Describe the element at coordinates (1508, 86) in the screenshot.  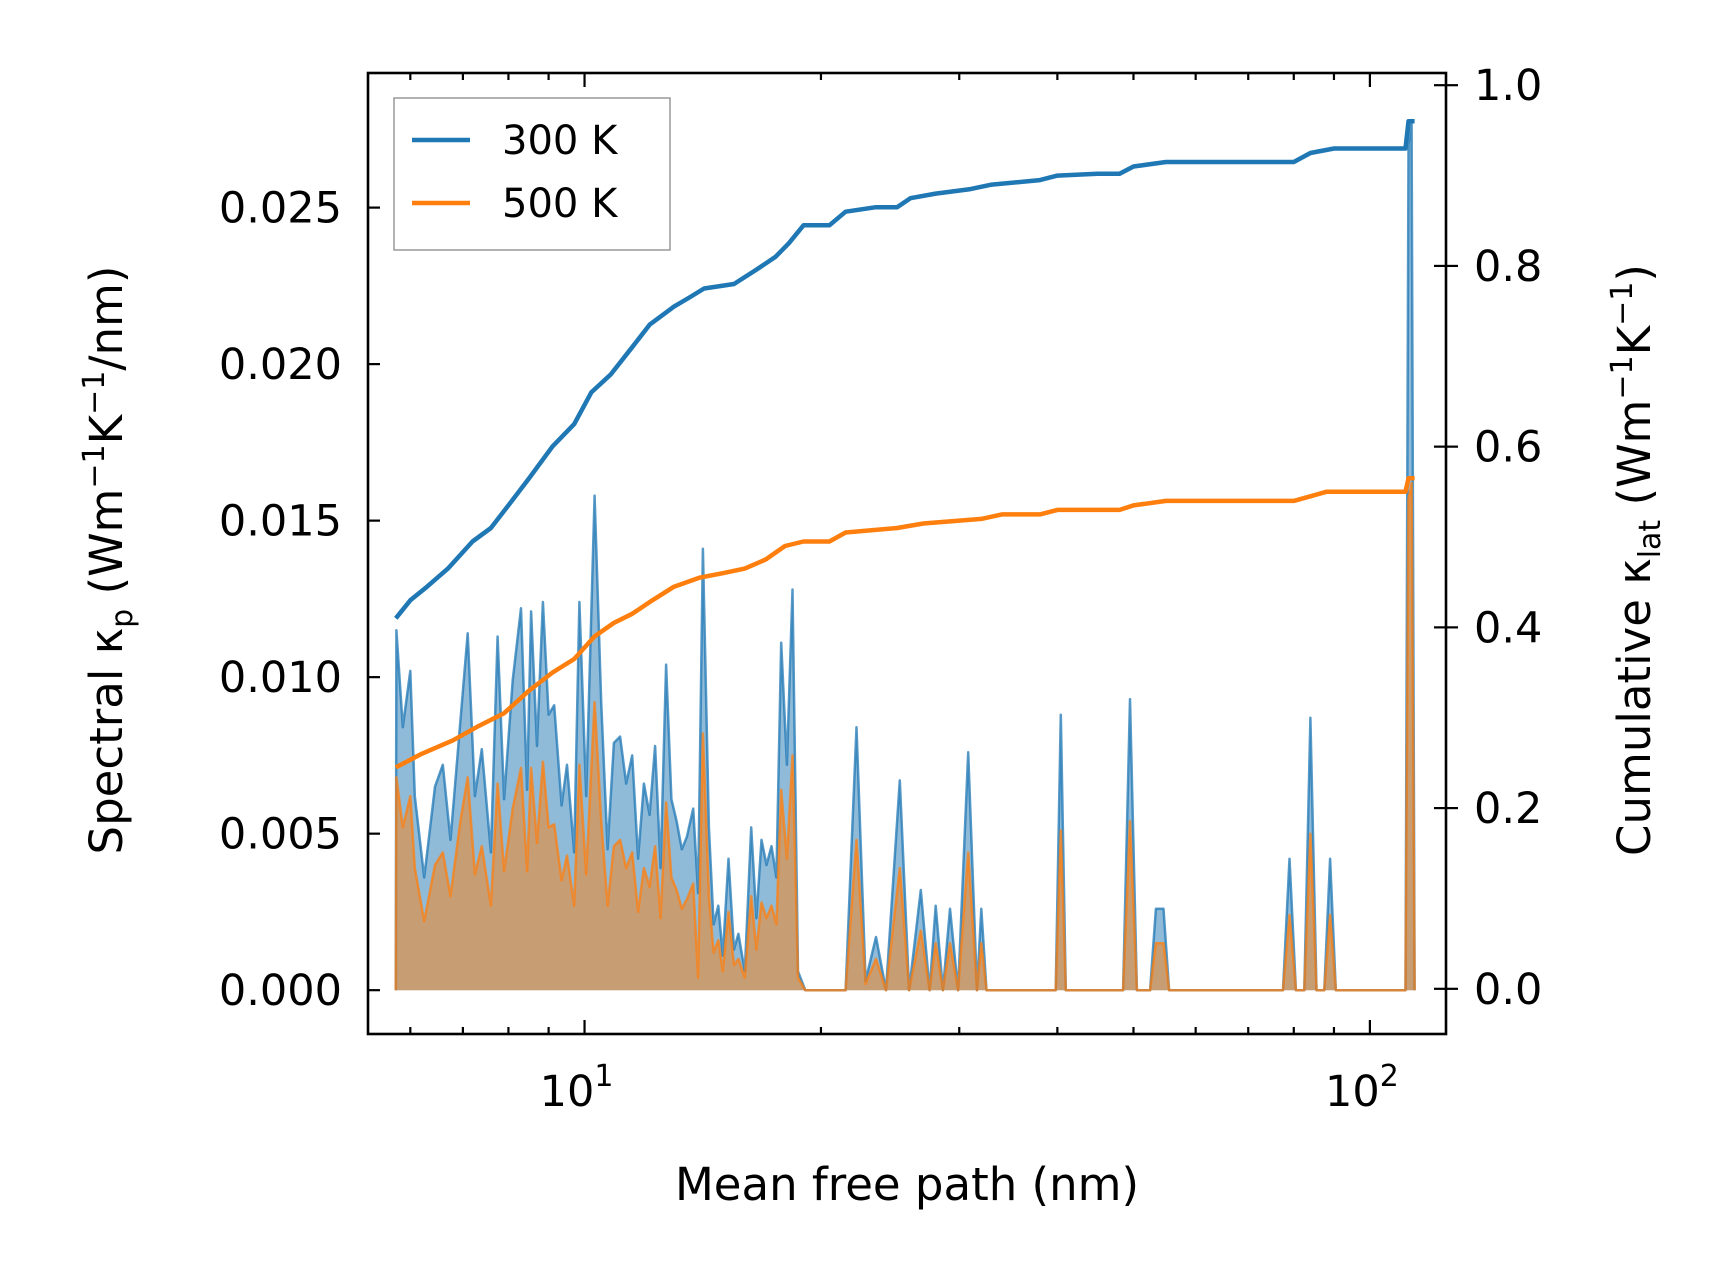
I see `right-y-tick-label: 1.0` at that location.